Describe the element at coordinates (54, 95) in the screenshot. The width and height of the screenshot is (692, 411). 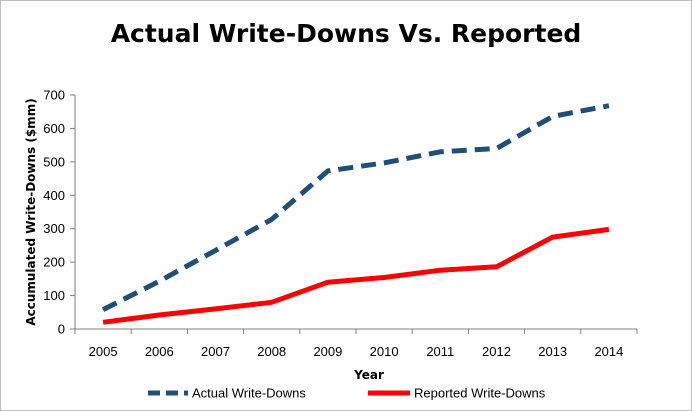
I see `y-tick-label: 700` at that location.